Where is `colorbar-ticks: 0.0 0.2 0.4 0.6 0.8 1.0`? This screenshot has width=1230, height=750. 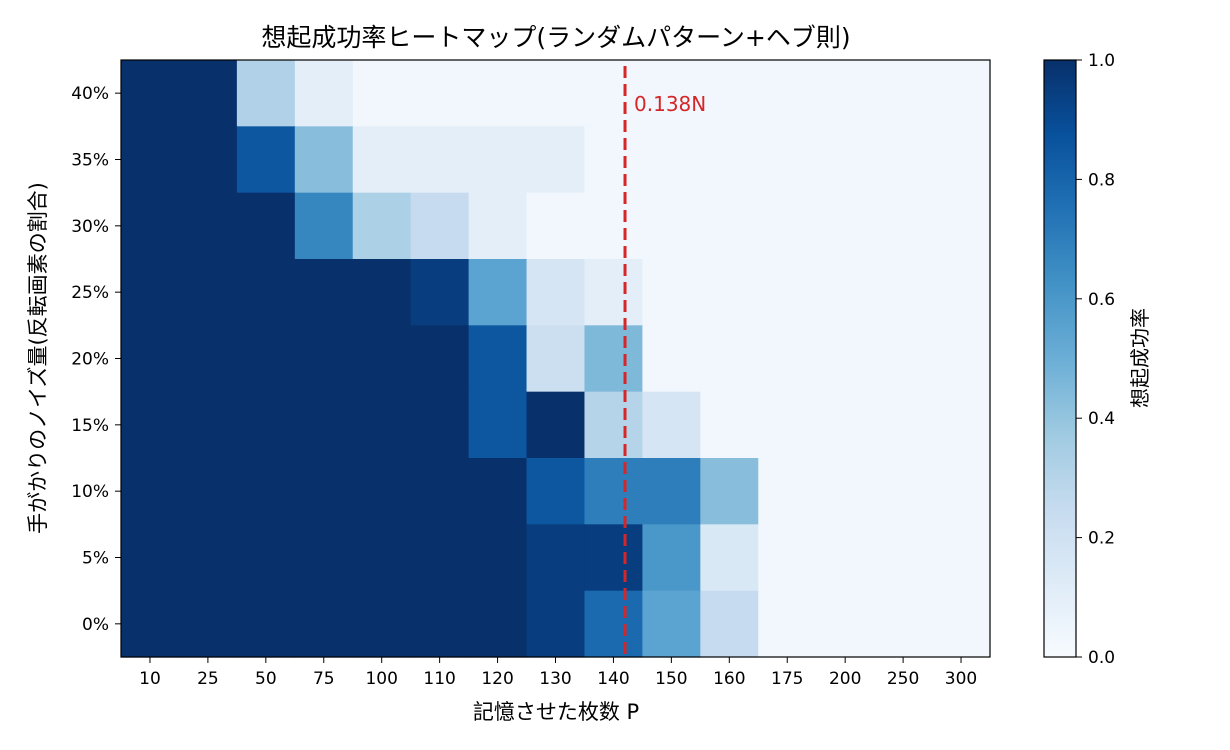
colorbar-ticks: 0.0 0.2 0.4 0.6 0.8 1.0 is located at coordinates (1095, 359).